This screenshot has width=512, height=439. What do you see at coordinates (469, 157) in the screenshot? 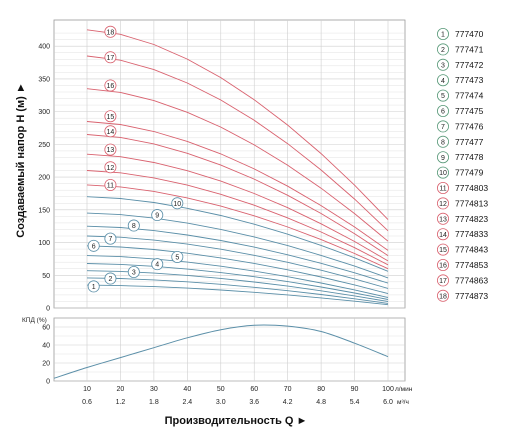
I see `legend-entry-label: 777478` at bounding box center [469, 157].